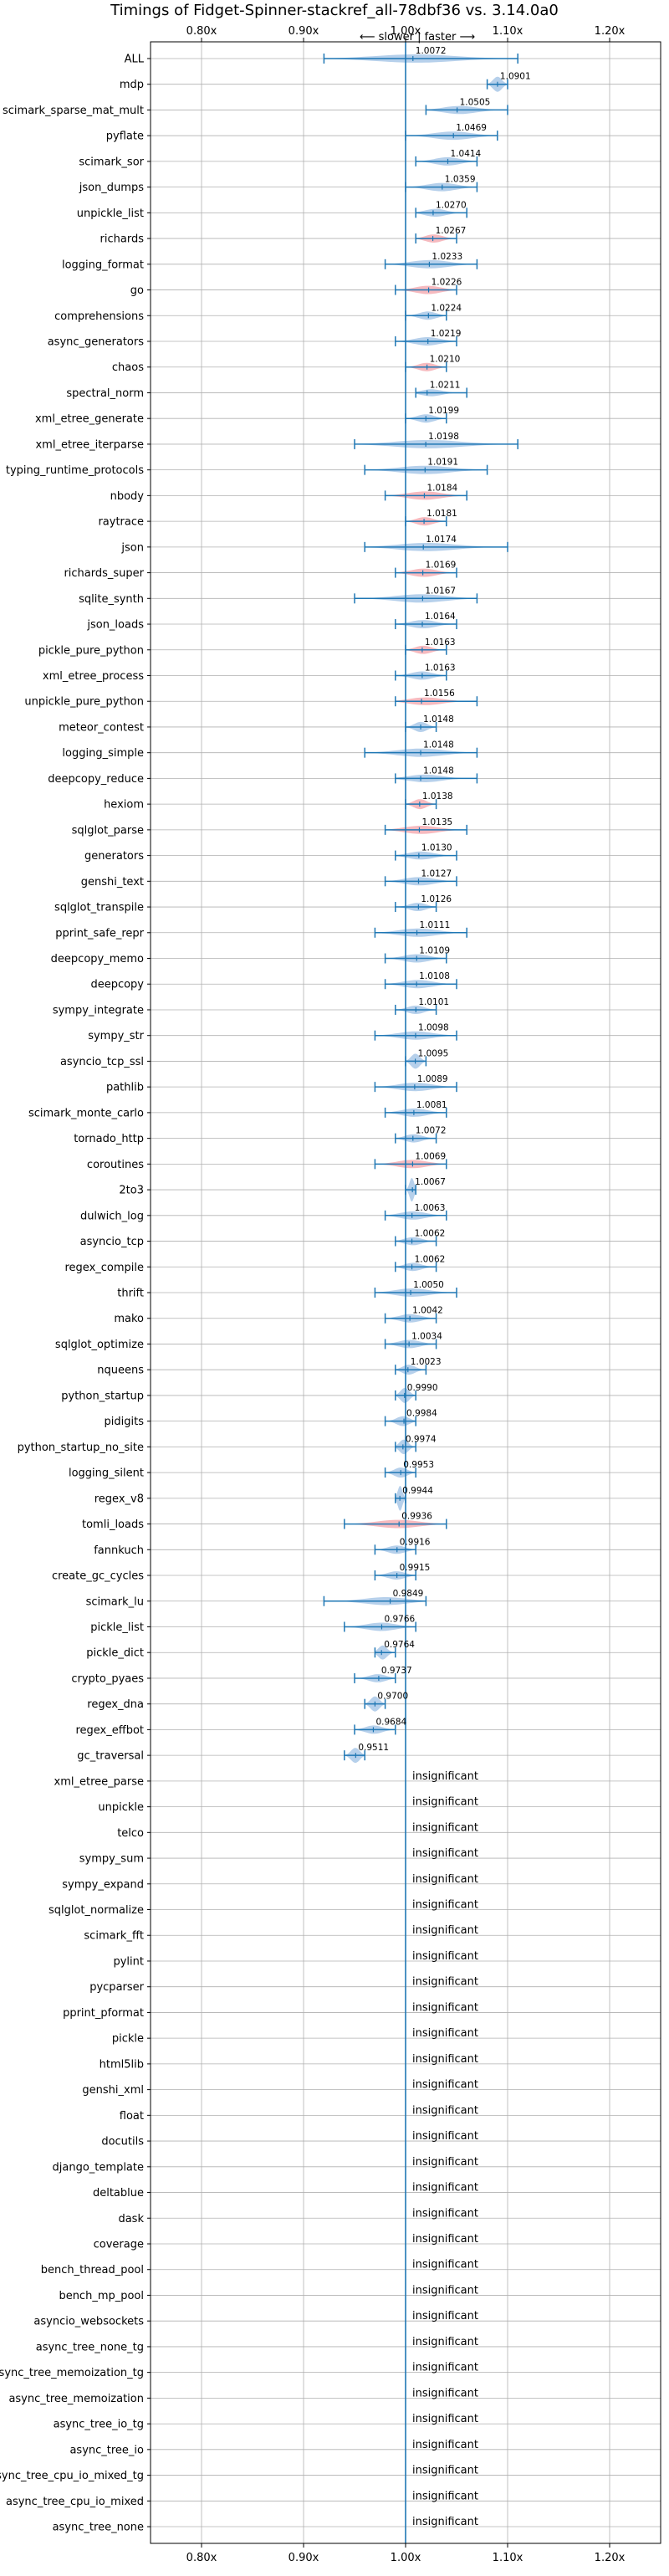  Describe the element at coordinates (443, 463) in the screenshot. I see `value-label: 1.0191` at that location.